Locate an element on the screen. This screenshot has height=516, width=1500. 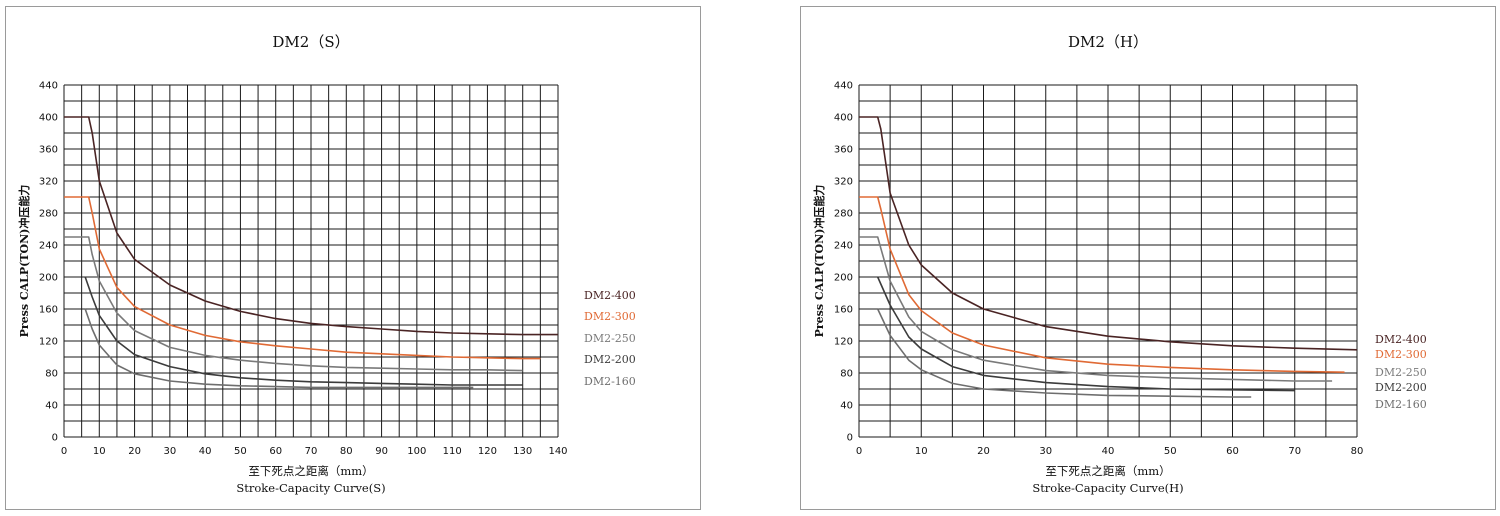
x-tick-label: 130 is located at coordinates (522, 451).